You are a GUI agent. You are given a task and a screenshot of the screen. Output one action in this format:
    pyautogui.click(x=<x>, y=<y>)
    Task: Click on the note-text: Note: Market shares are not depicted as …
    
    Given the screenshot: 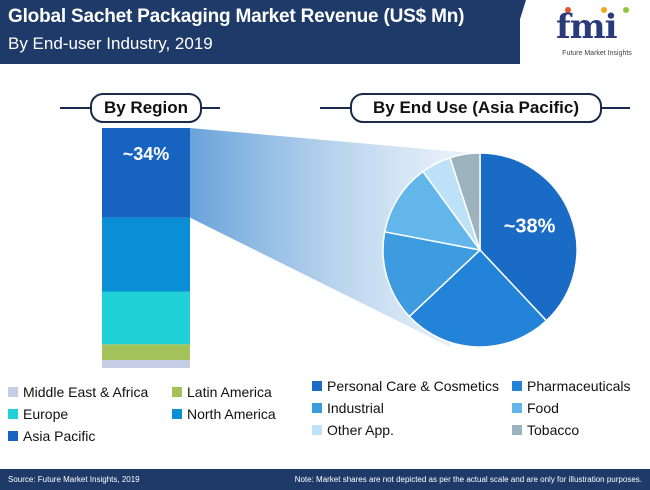 What is the action you would take?
    pyautogui.click(x=468, y=479)
    